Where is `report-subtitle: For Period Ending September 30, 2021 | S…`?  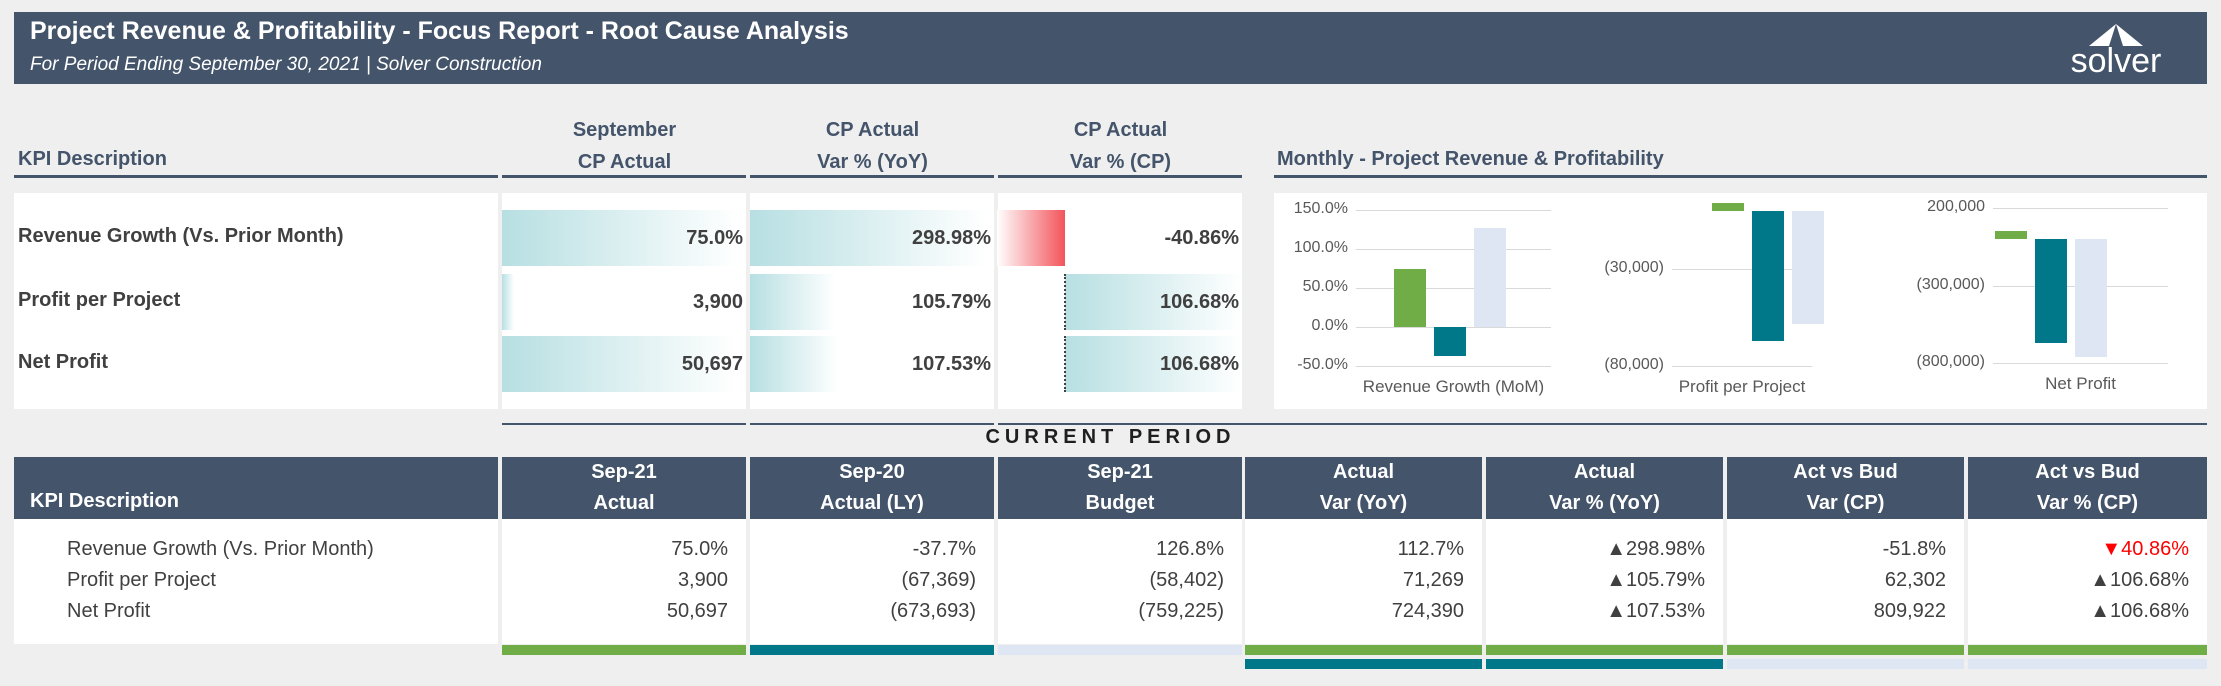 report-subtitle: For Period Ending September 30, 2021 | S… is located at coordinates (286, 64).